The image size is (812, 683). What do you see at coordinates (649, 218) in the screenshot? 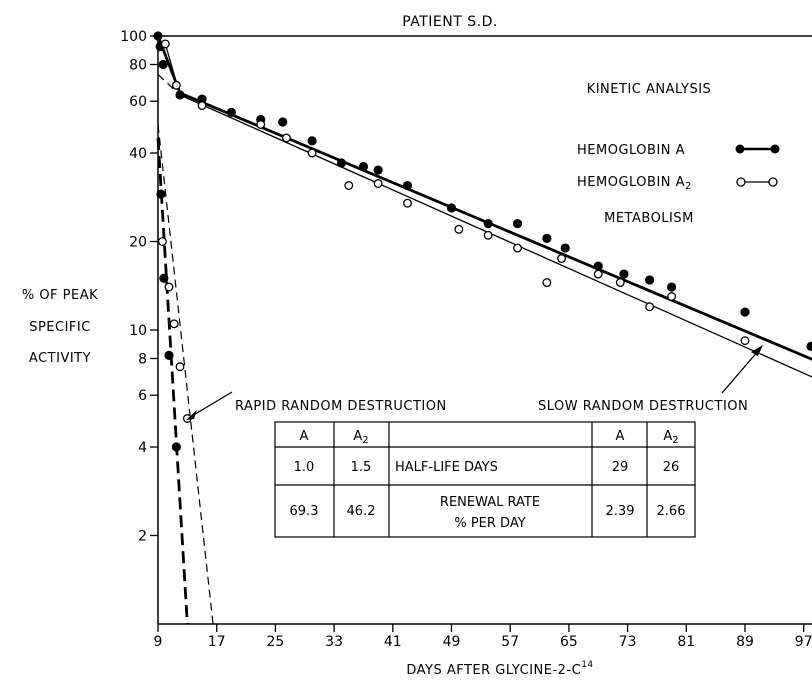
I see `metabolism-label: METABOLISM` at bounding box center [649, 218].